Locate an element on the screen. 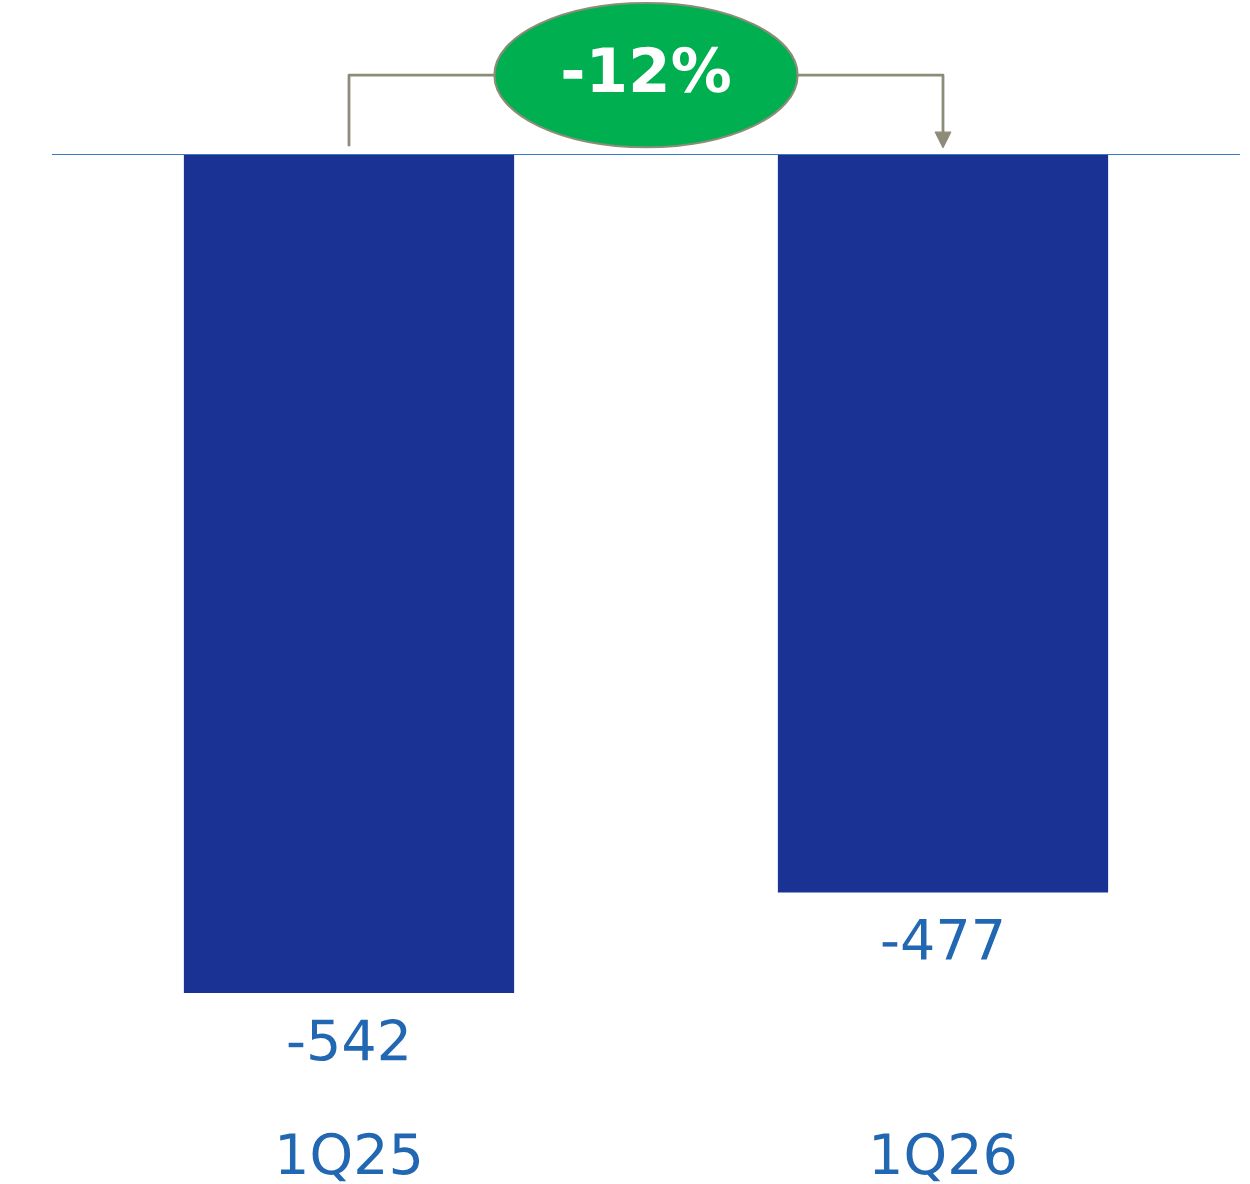  data-label: -477 is located at coordinates (942, 939).